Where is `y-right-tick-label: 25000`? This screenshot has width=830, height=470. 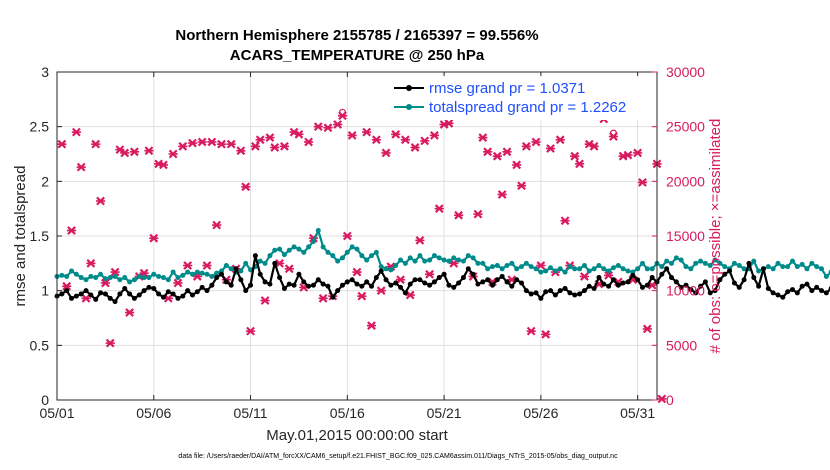 y-right-tick-label: 25000 is located at coordinates (685, 127).